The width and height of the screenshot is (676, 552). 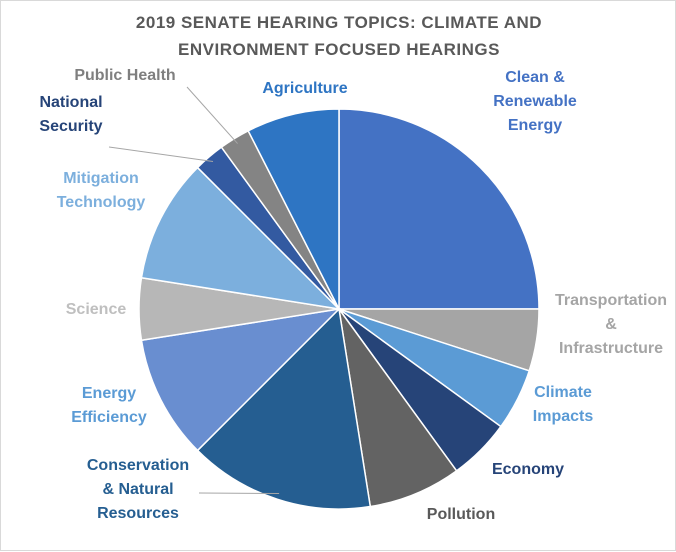 I want to click on slice-label-conservation-natural-resources: Conservation & Natural Resources, so click(x=138, y=489).